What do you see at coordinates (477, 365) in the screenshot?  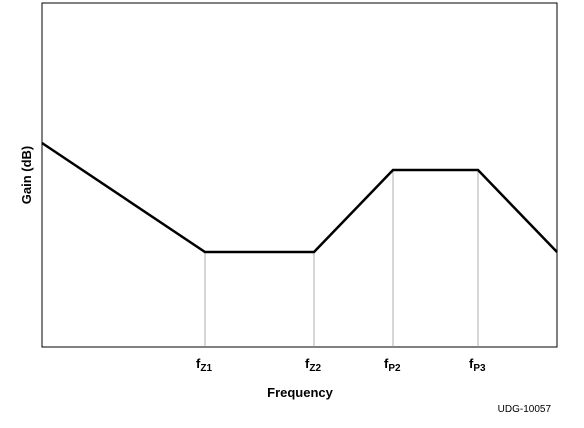 I see `tick-label-fp3: fP3` at bounding box center [477, 365].